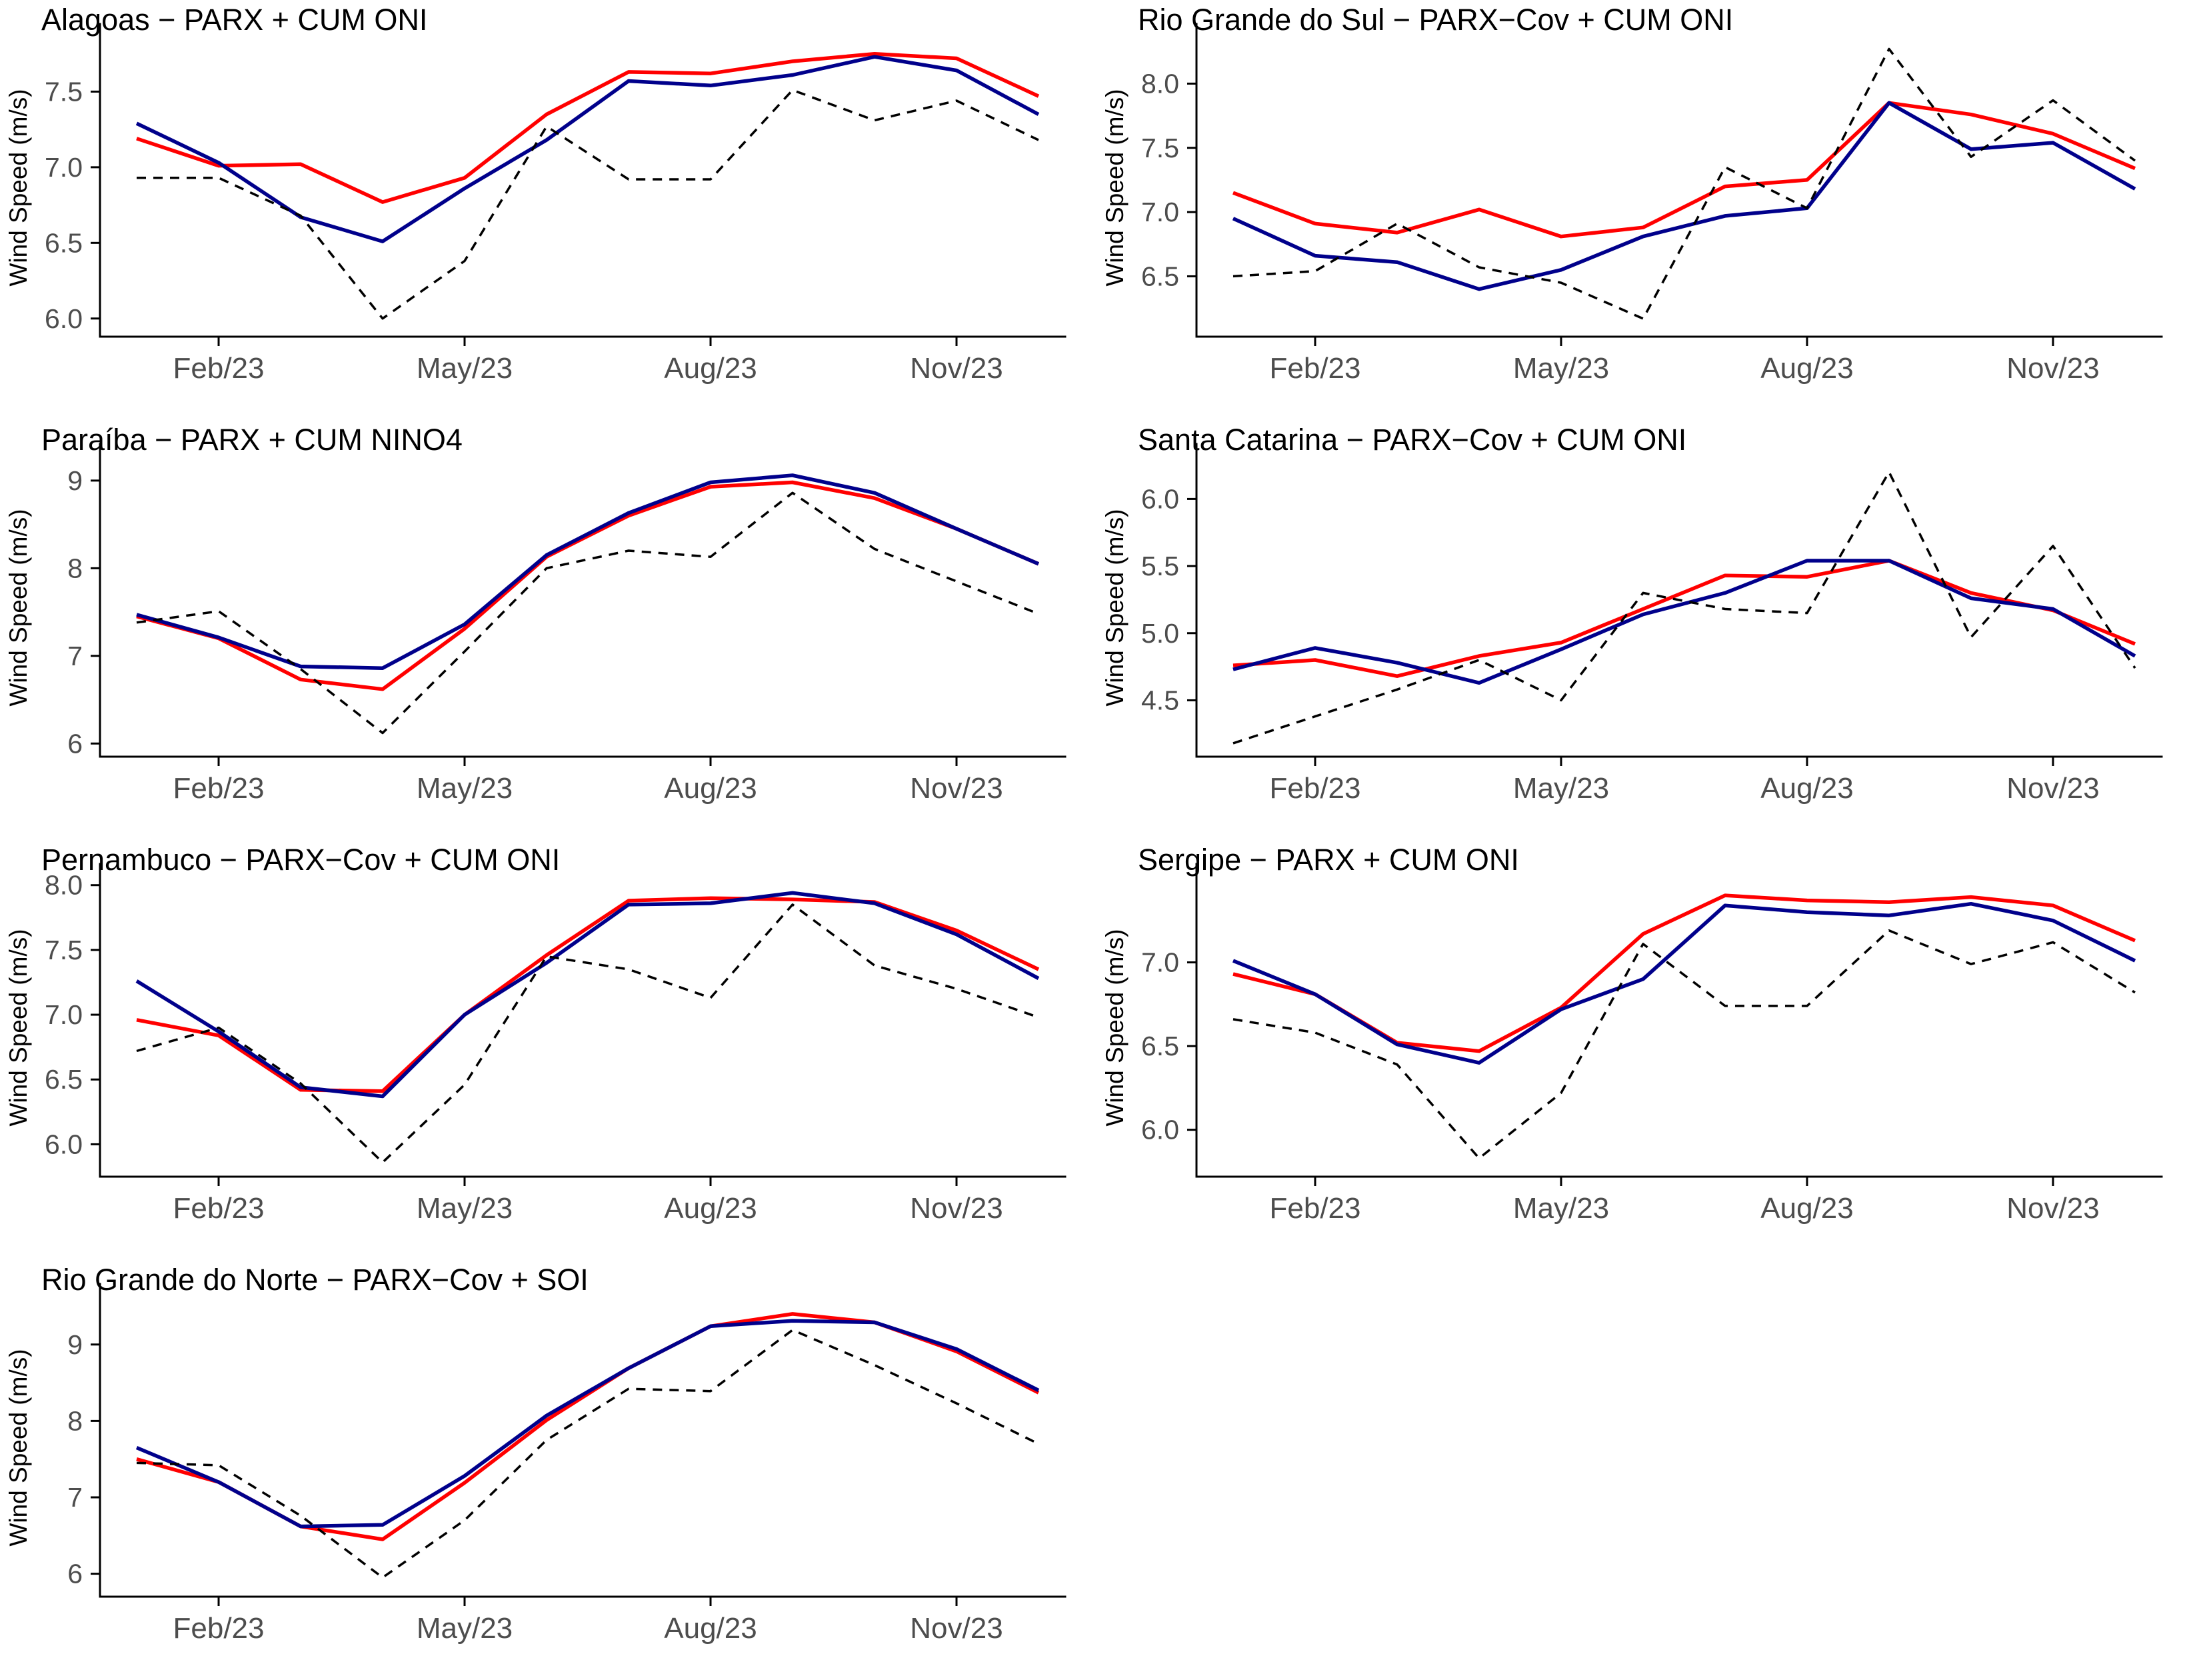 The width and height of the screenshot is (2193, 1680). I want to click on chart-title: Alagoas − PARX + CUM ONI, so click(234, 20).